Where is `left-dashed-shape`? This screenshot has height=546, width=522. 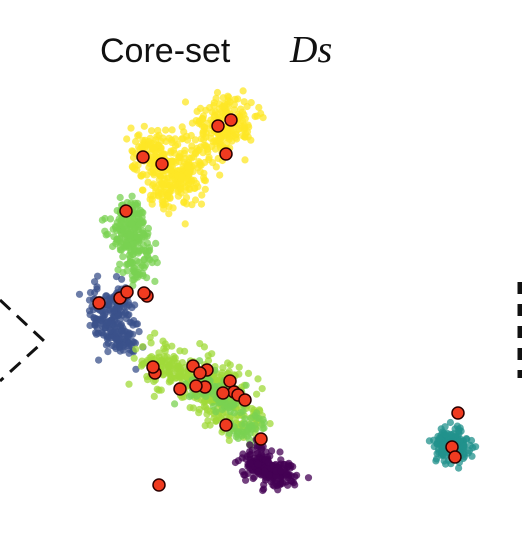
left-dashed-shape is located at coordinates (23, 340).